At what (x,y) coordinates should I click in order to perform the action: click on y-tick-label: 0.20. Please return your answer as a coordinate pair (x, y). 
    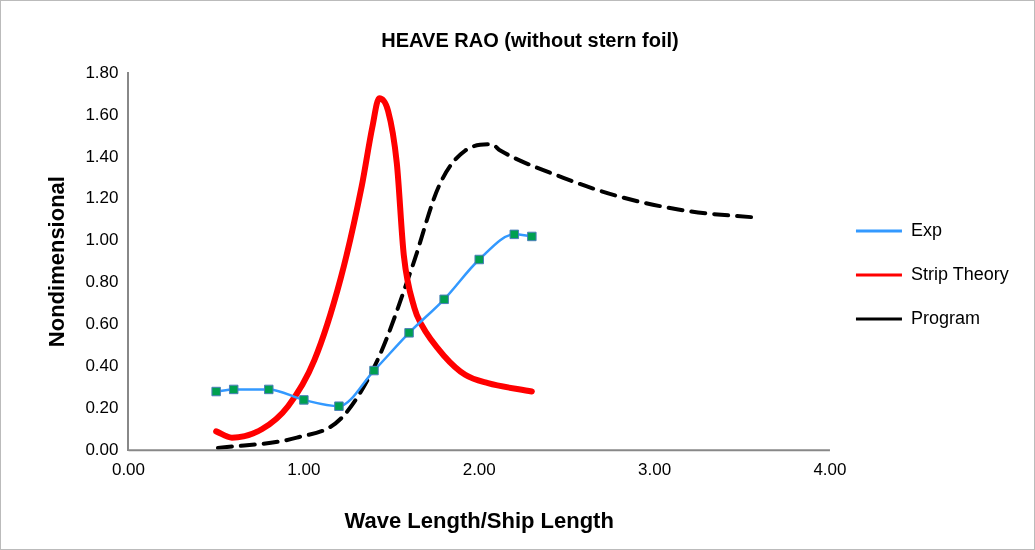
    Looking at the image, I should click on (102, 407).